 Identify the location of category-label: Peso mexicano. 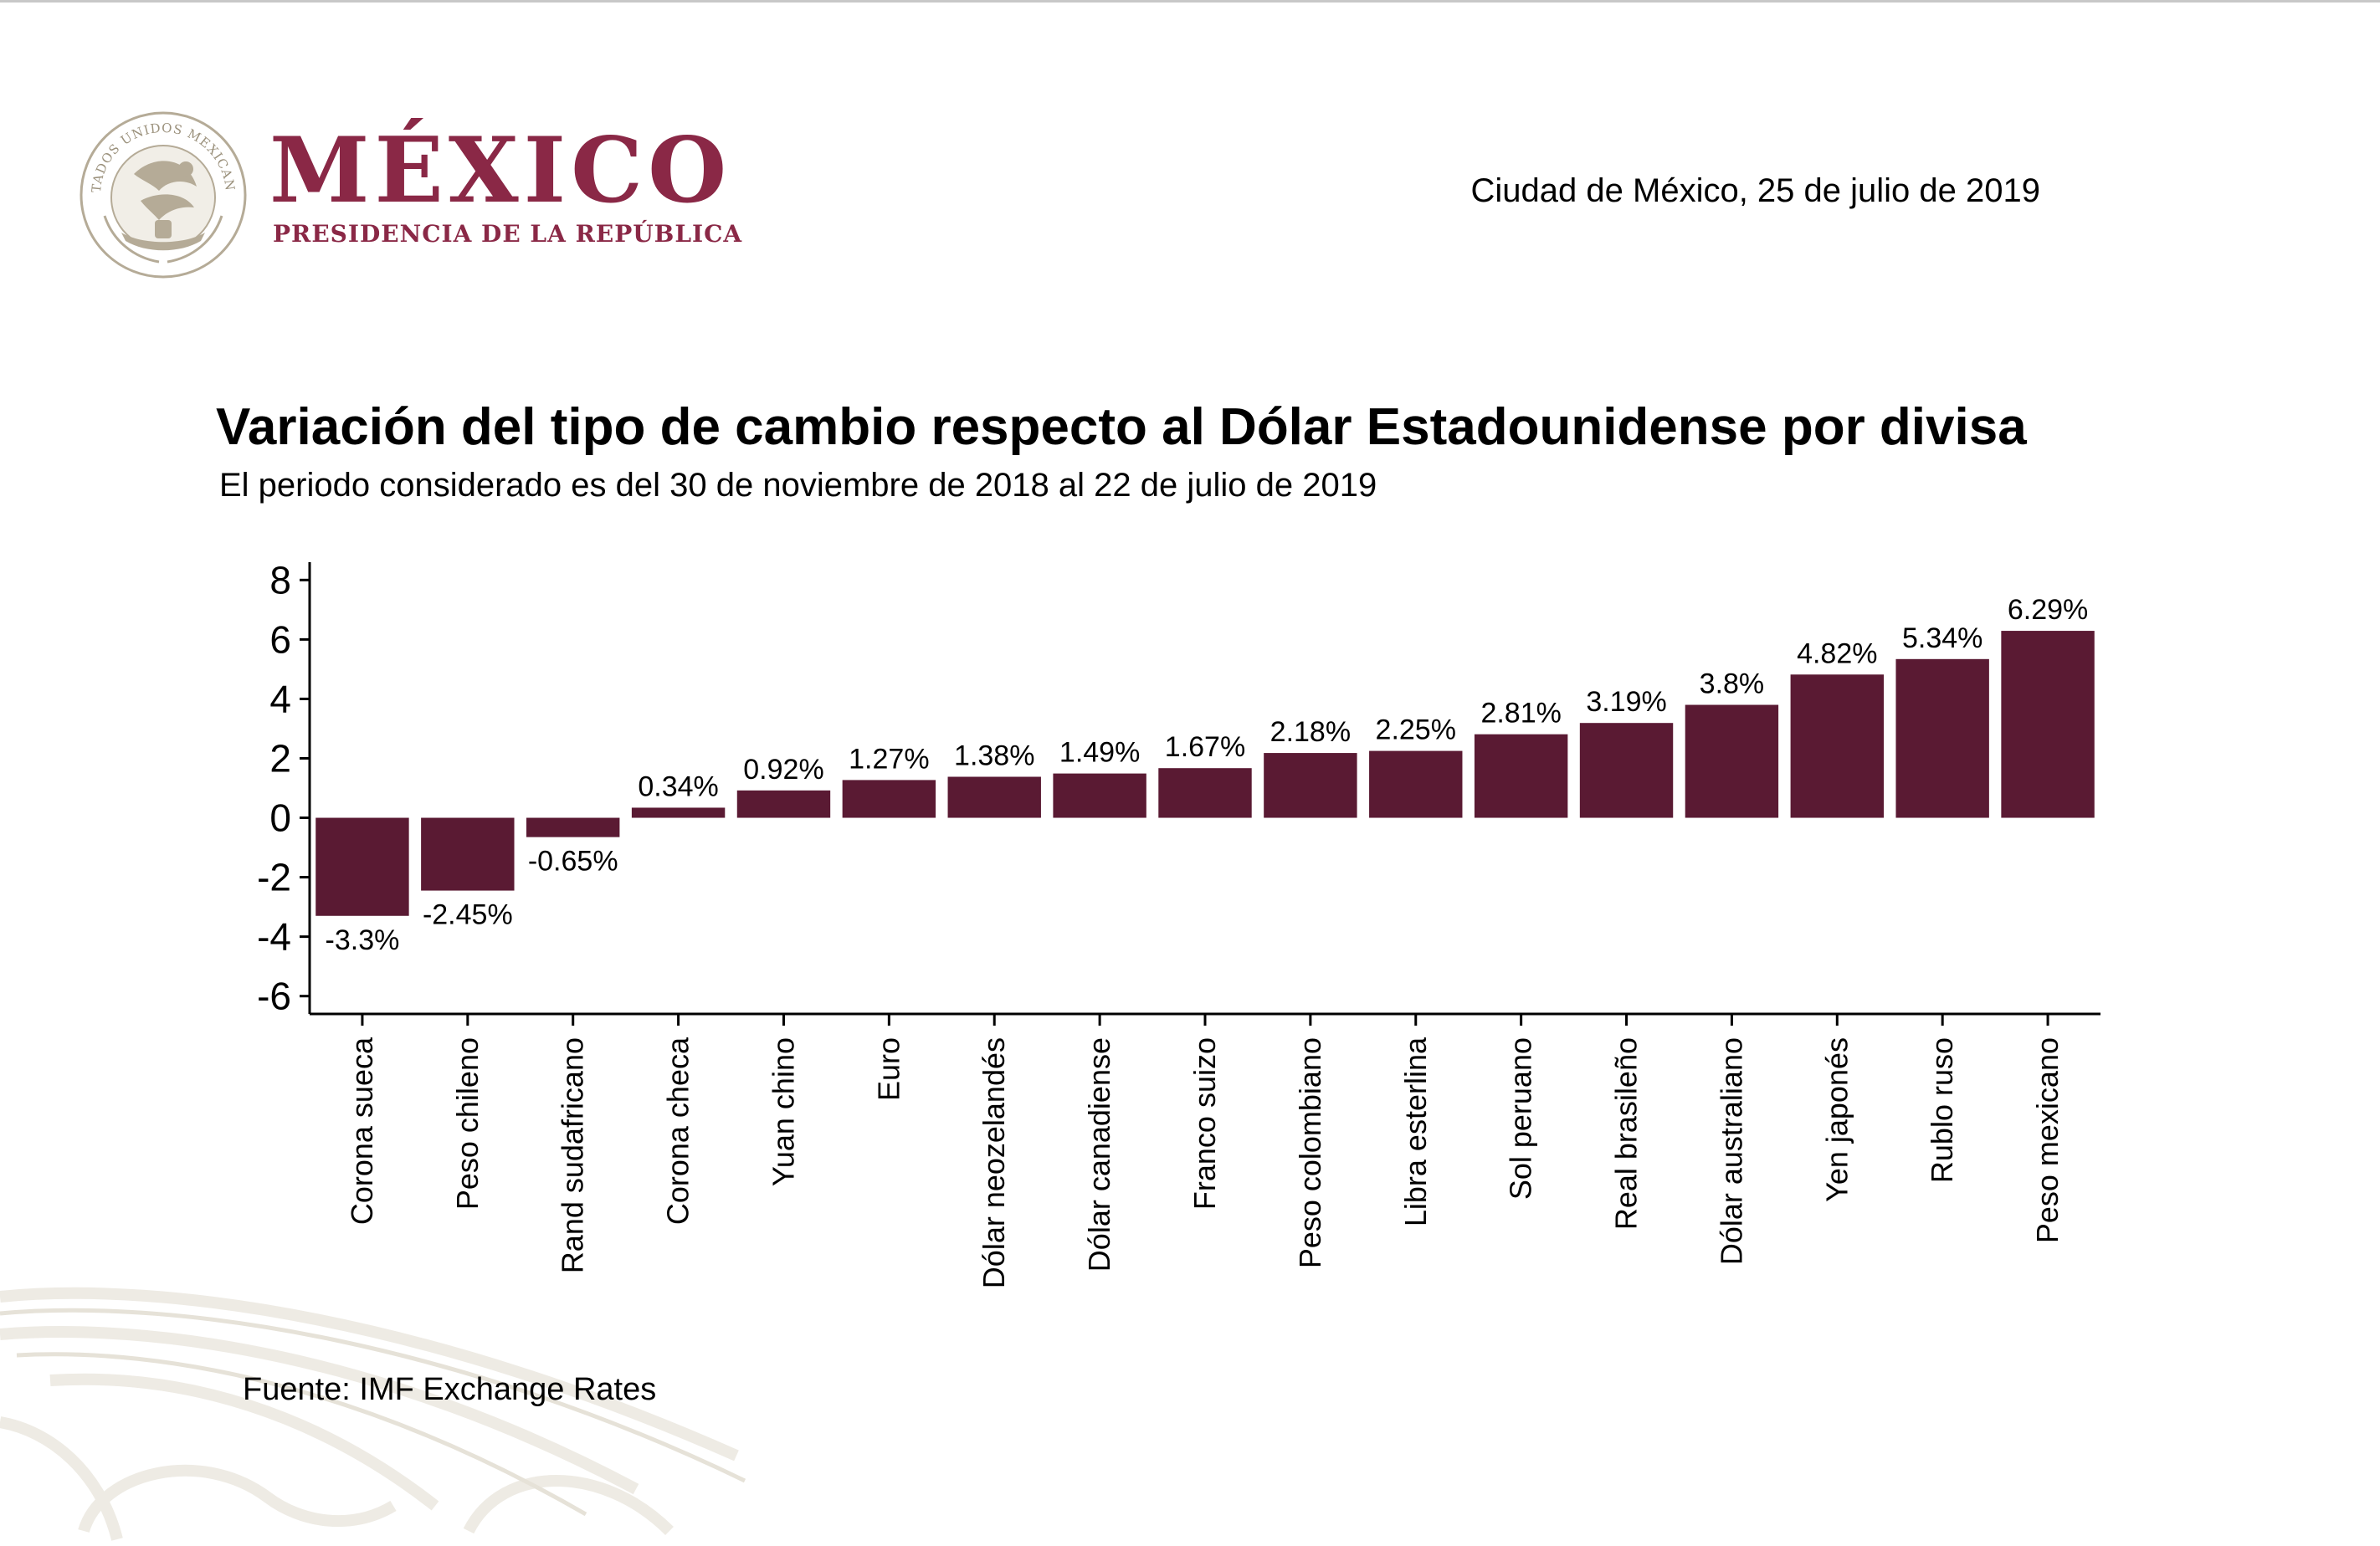
(2047, 1140).